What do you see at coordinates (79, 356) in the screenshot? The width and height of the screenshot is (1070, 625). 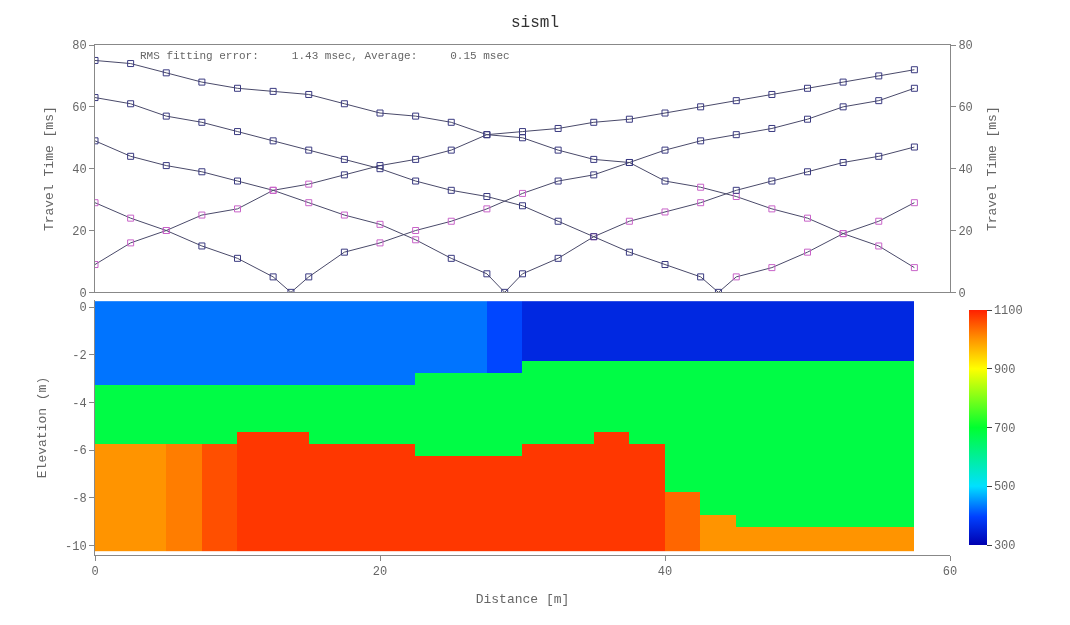 I see `y-tick-label: -2` at bounding box center [79, 356].